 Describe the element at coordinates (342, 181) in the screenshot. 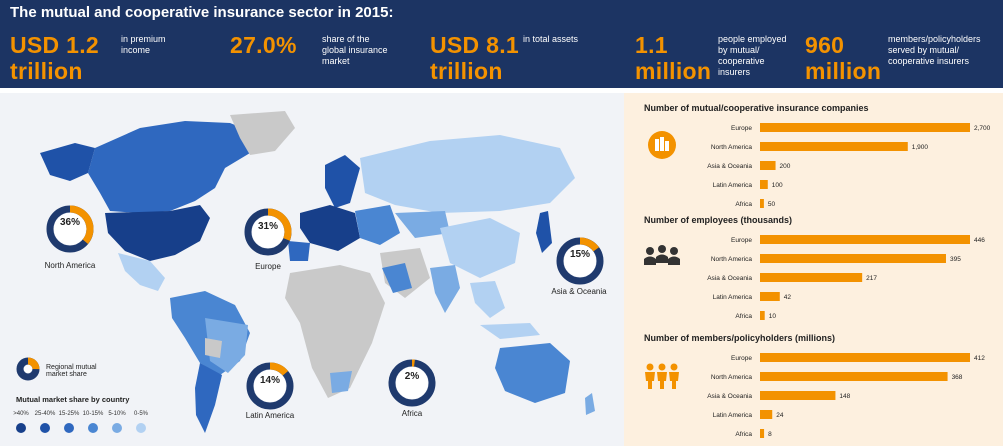

I see `map-scandinavia` at that location.